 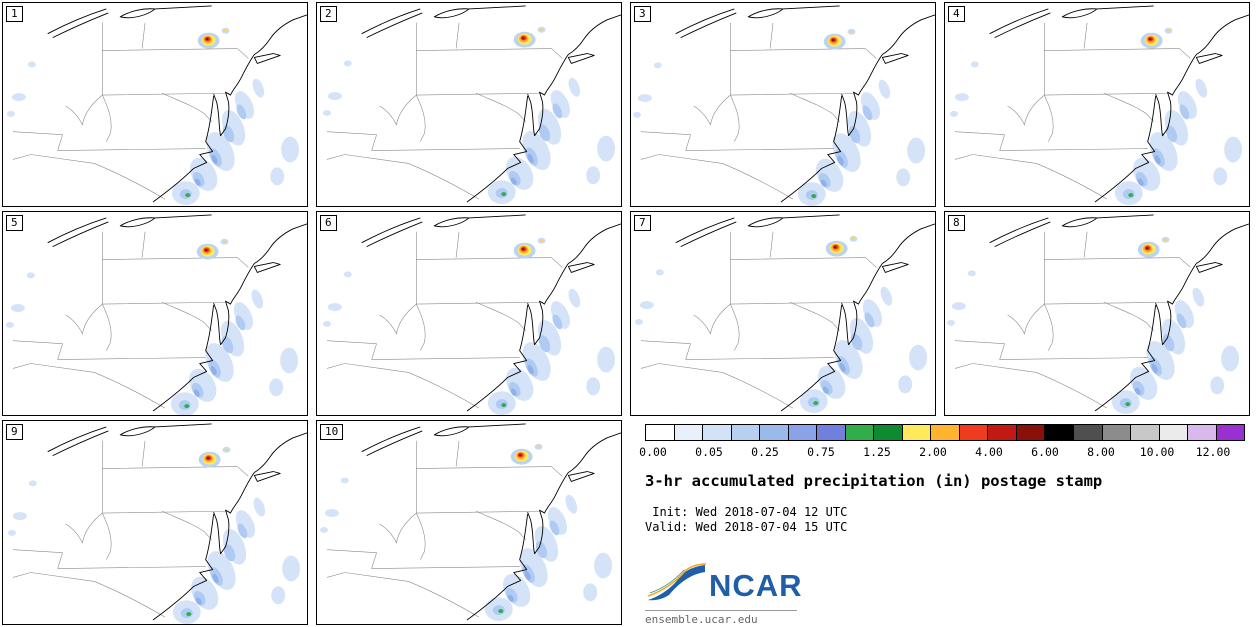 What do you see at coordinates (677, 582) in the screenshot?
I see `ncar-swoosh-icon` at bounding box center [677, 582].